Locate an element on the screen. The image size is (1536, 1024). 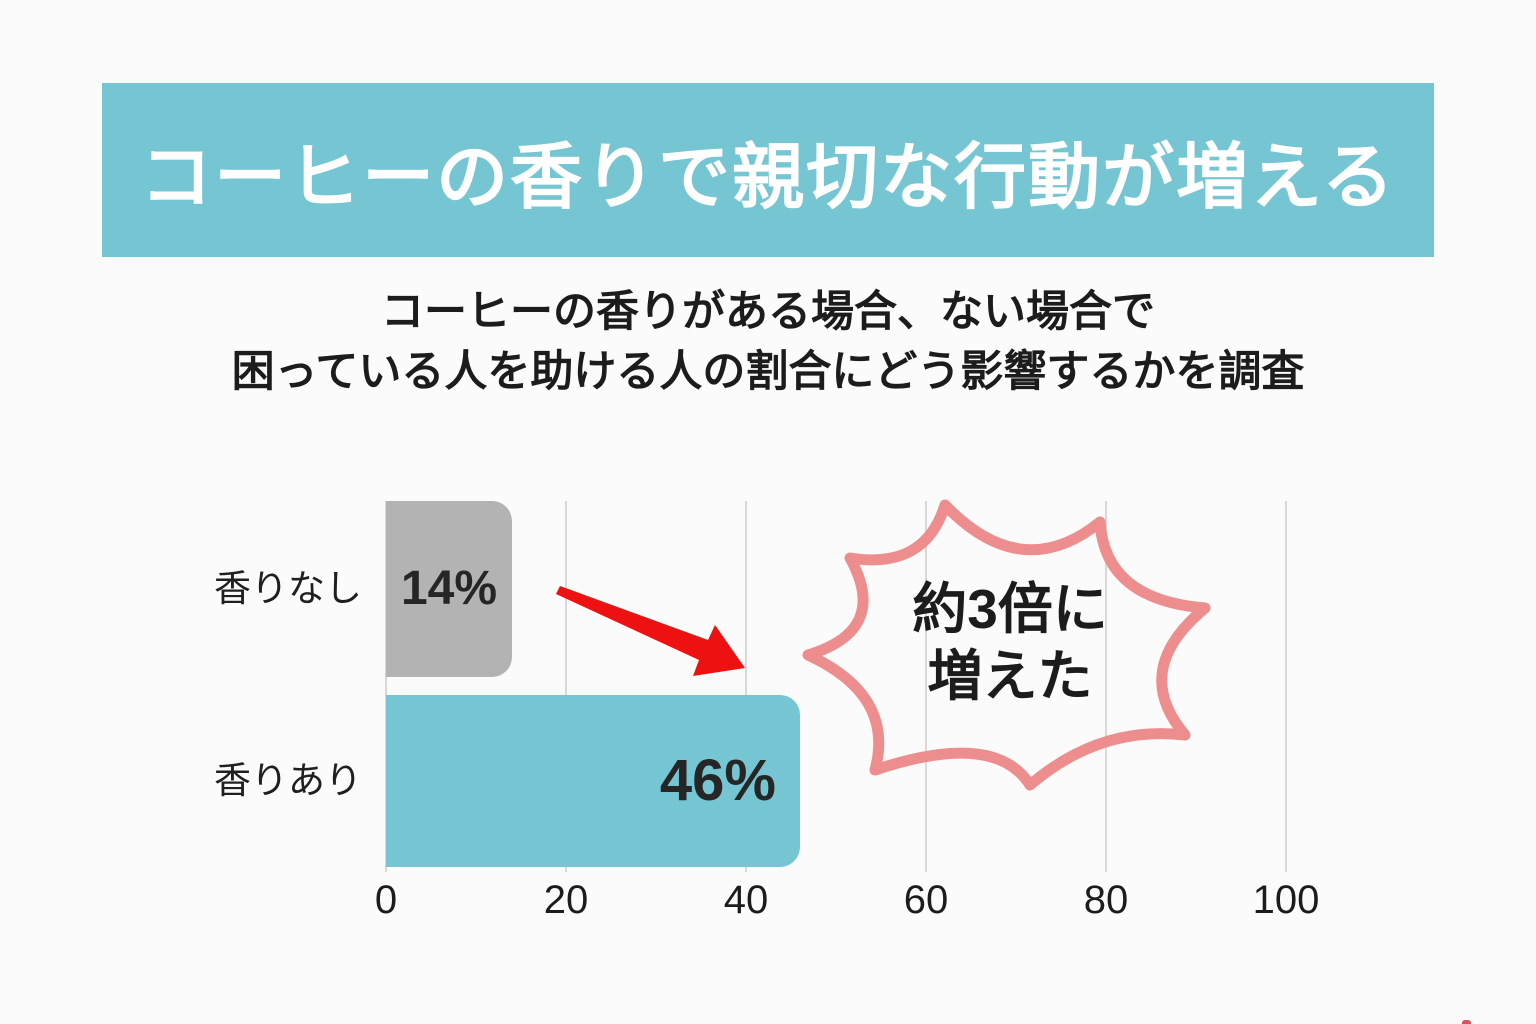
x-tick-label: 100 is located at coordinates (1286, 900).